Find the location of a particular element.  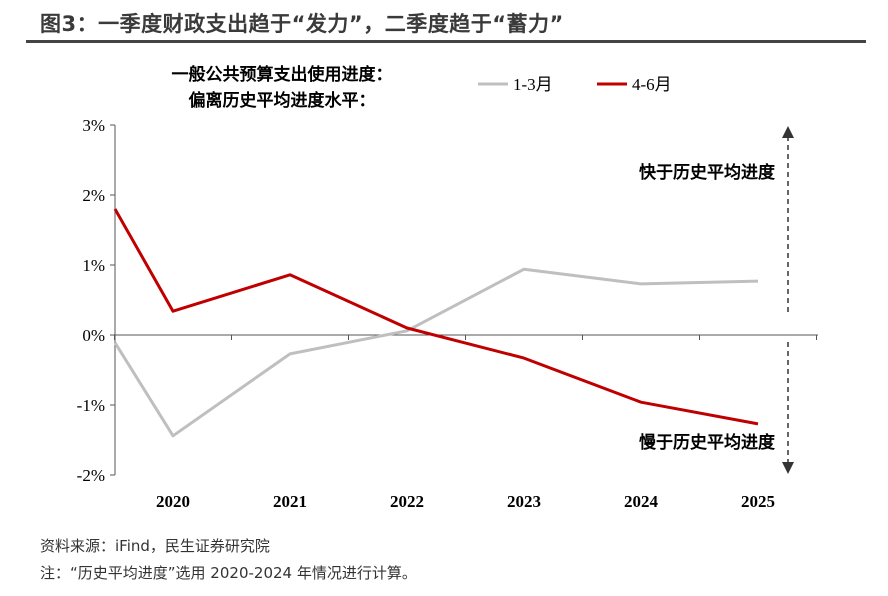

x-tick-label: 2025 is located at coordinates (758, 501).